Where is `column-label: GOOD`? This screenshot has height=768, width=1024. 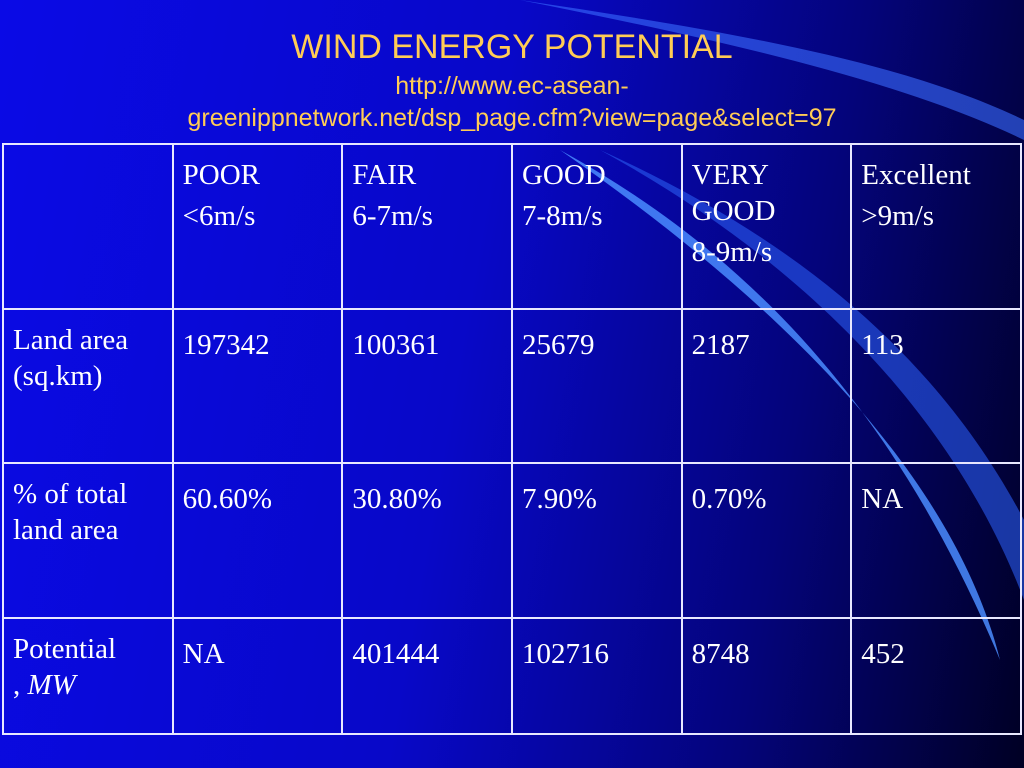
column-label: GOOD is located at coordinates (563, 175).